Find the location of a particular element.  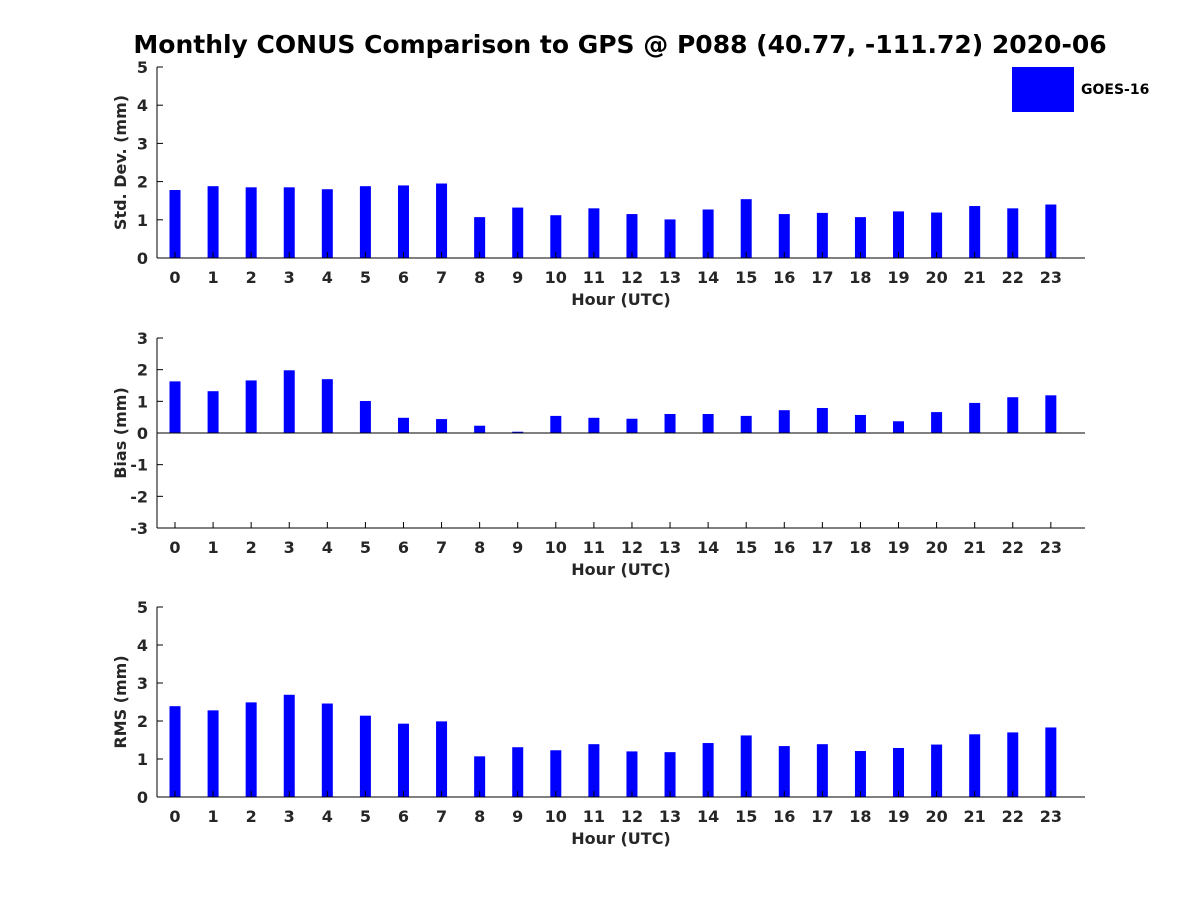

x-tick-label: 18 is located at coordinates (860, 277).